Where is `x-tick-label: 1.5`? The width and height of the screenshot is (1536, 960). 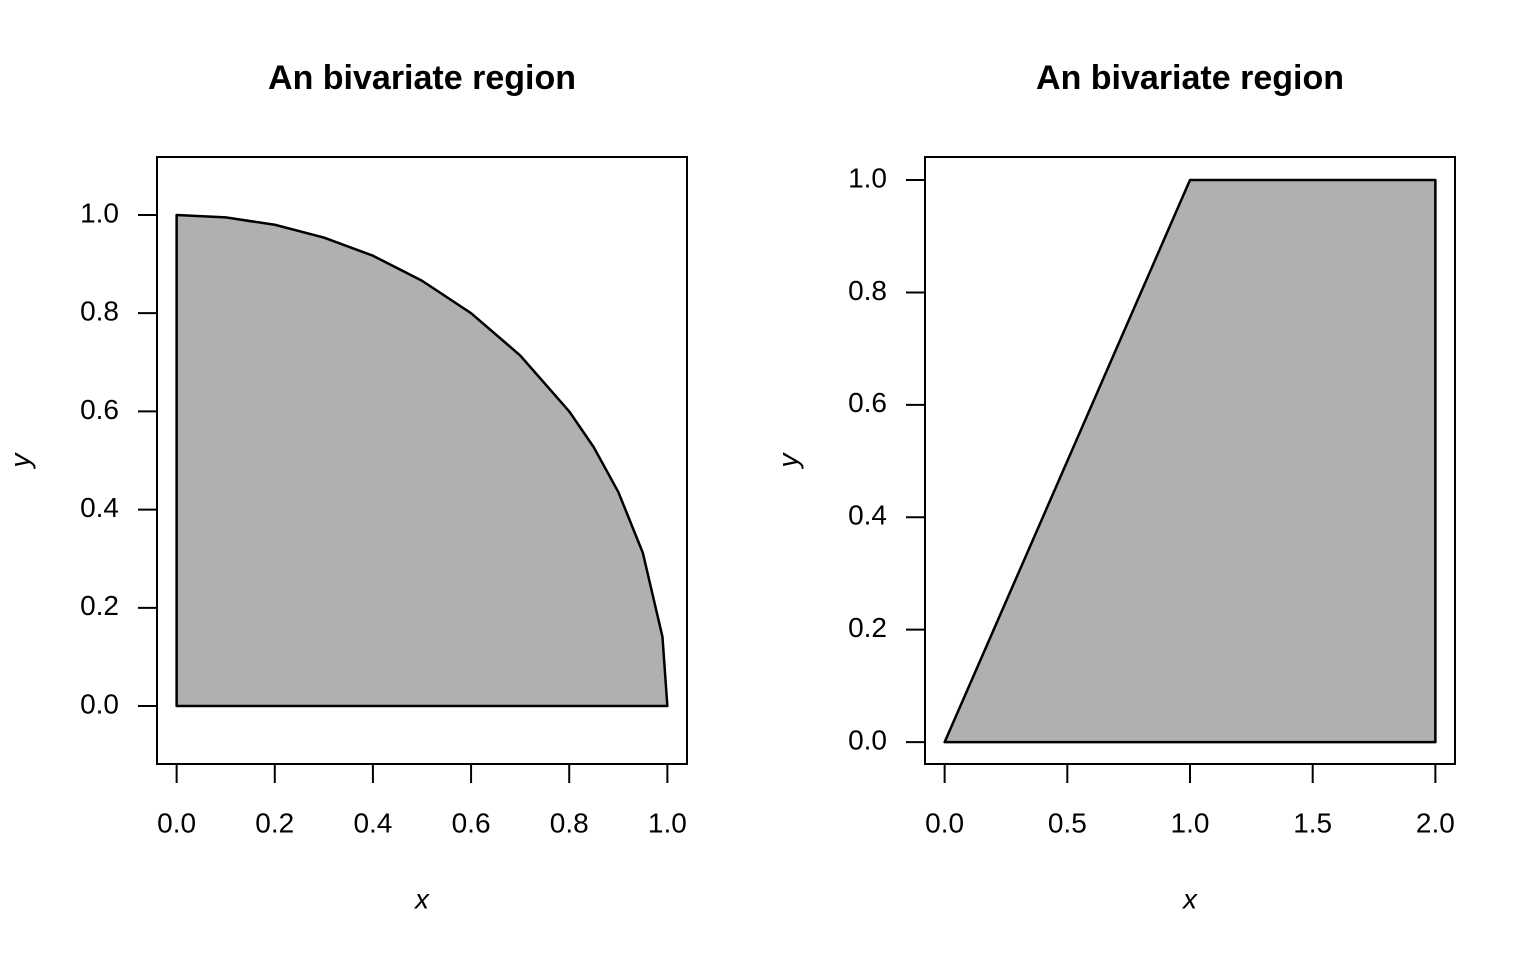
x-tick-label: 1.5 is located at coordinates (1312, 822).